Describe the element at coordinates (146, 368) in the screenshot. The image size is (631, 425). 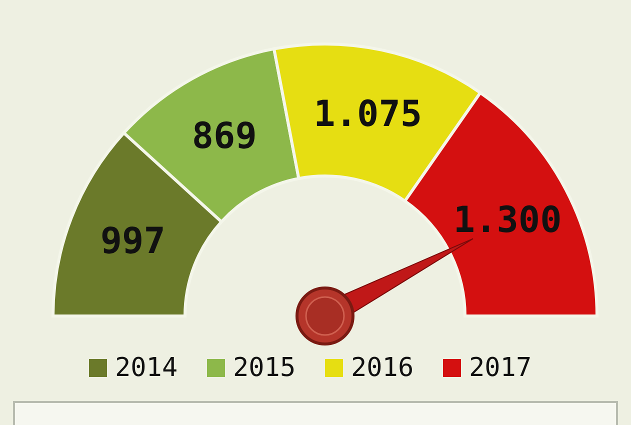
I see `legend-label: 2014` at that location.